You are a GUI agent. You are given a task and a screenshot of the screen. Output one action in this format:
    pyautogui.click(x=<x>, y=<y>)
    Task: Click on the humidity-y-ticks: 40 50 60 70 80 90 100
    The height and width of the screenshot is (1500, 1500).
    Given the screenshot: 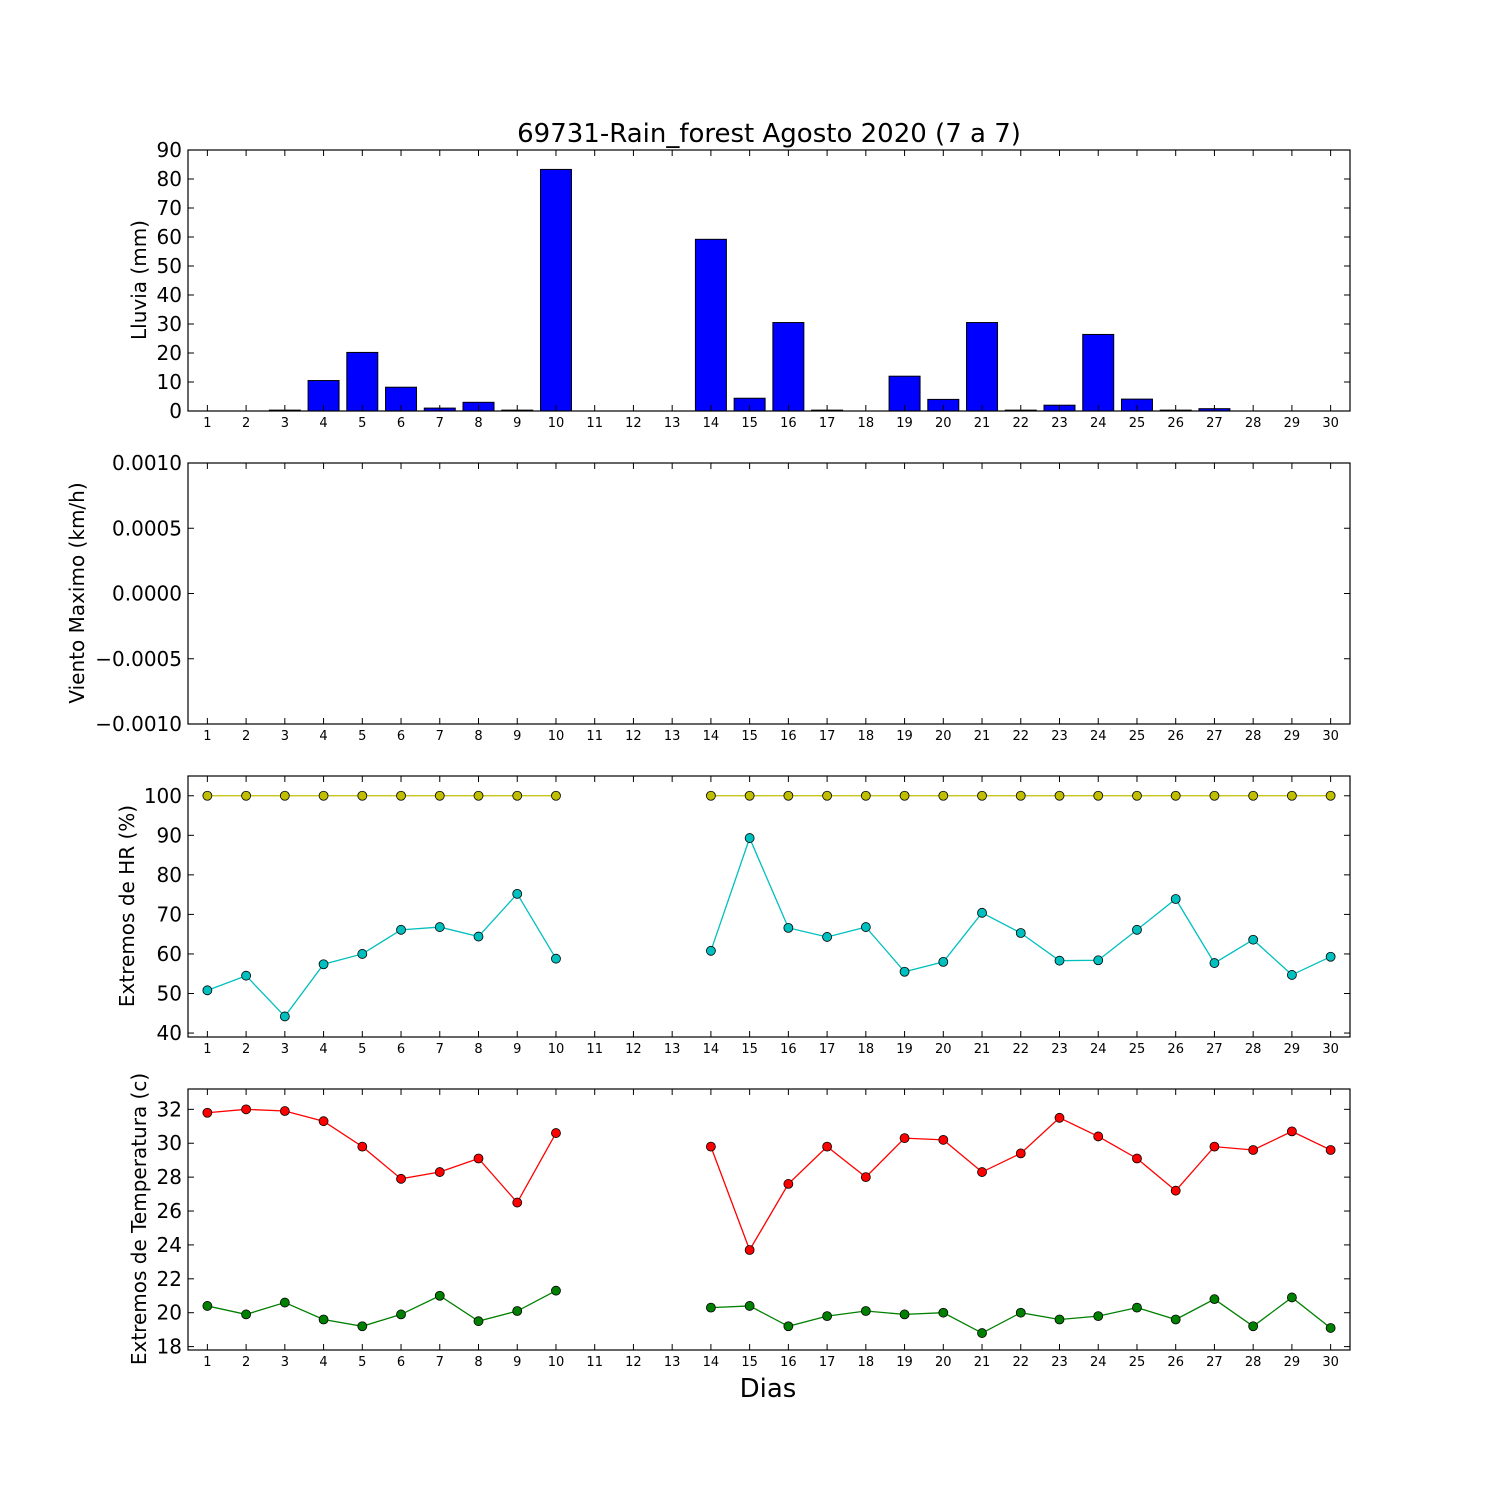 What is the action you would take?
    pyautogui.click(x=747, y=914)
    